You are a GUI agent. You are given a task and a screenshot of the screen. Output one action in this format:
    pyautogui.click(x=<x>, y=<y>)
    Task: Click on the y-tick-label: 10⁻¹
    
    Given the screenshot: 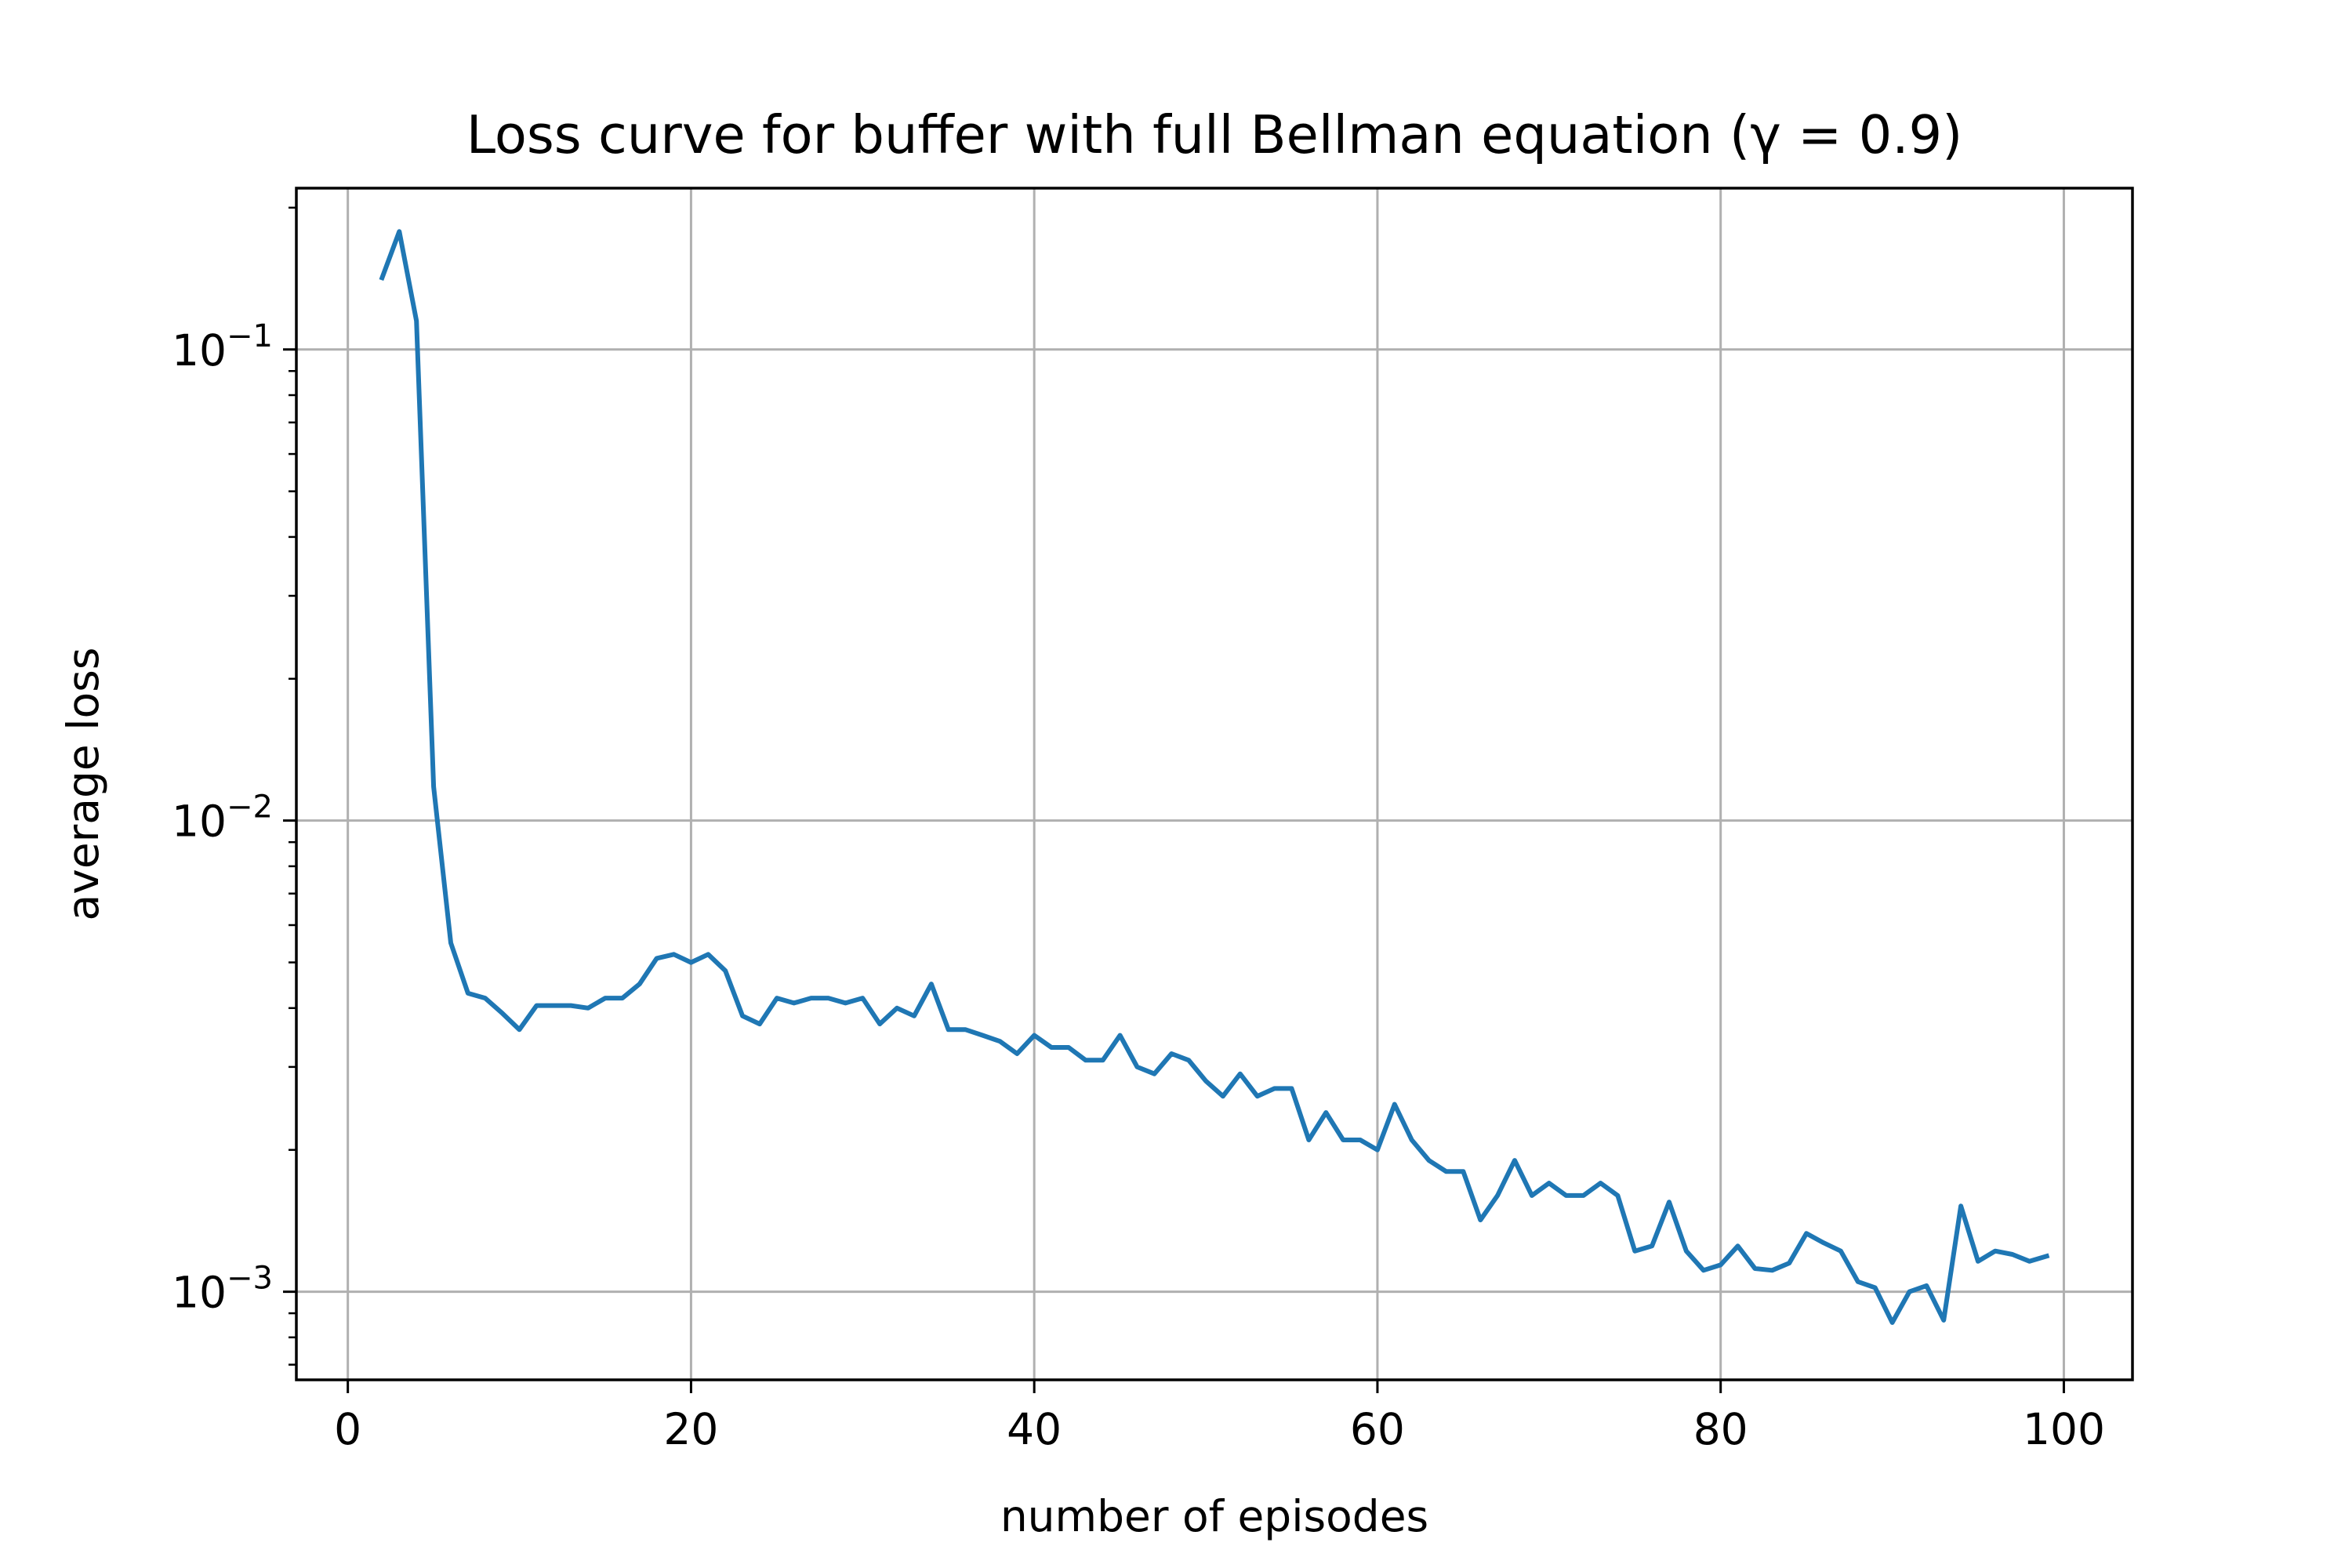 What is the action you would take?
    pyautogui.click(x=222, y=347)
    